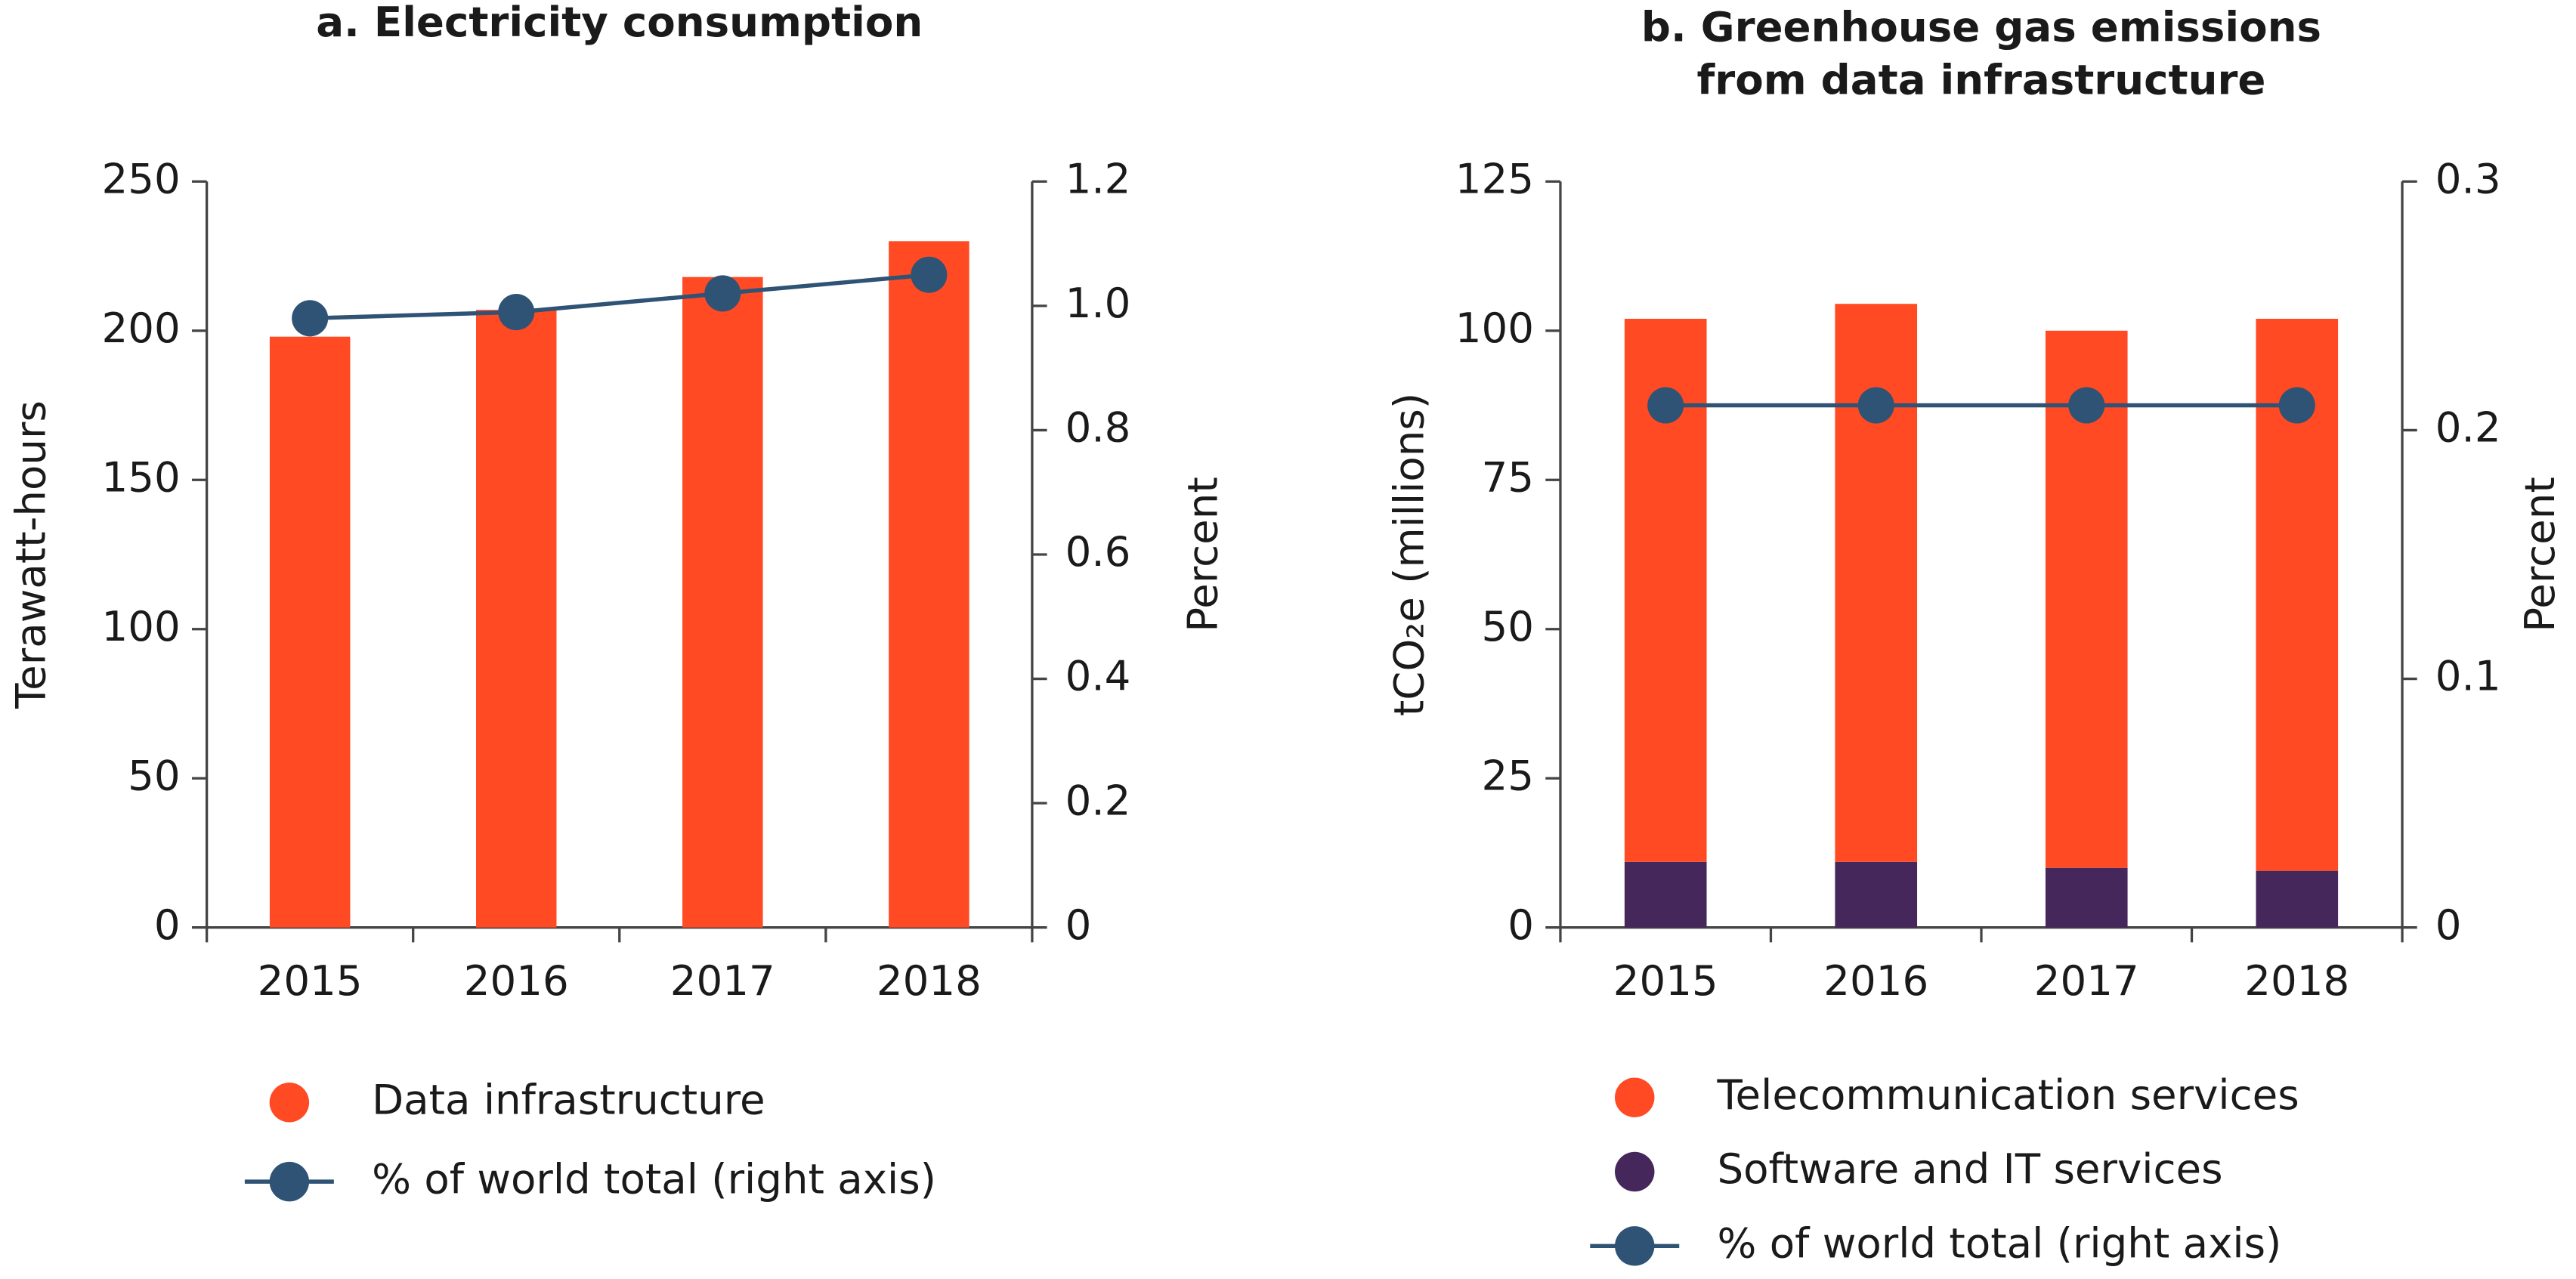 The image size is (2576, 1279). Describe the element at coordinates (1981, 79) in the screenshot. I see `chart-title: from data infrastructure` at that location.